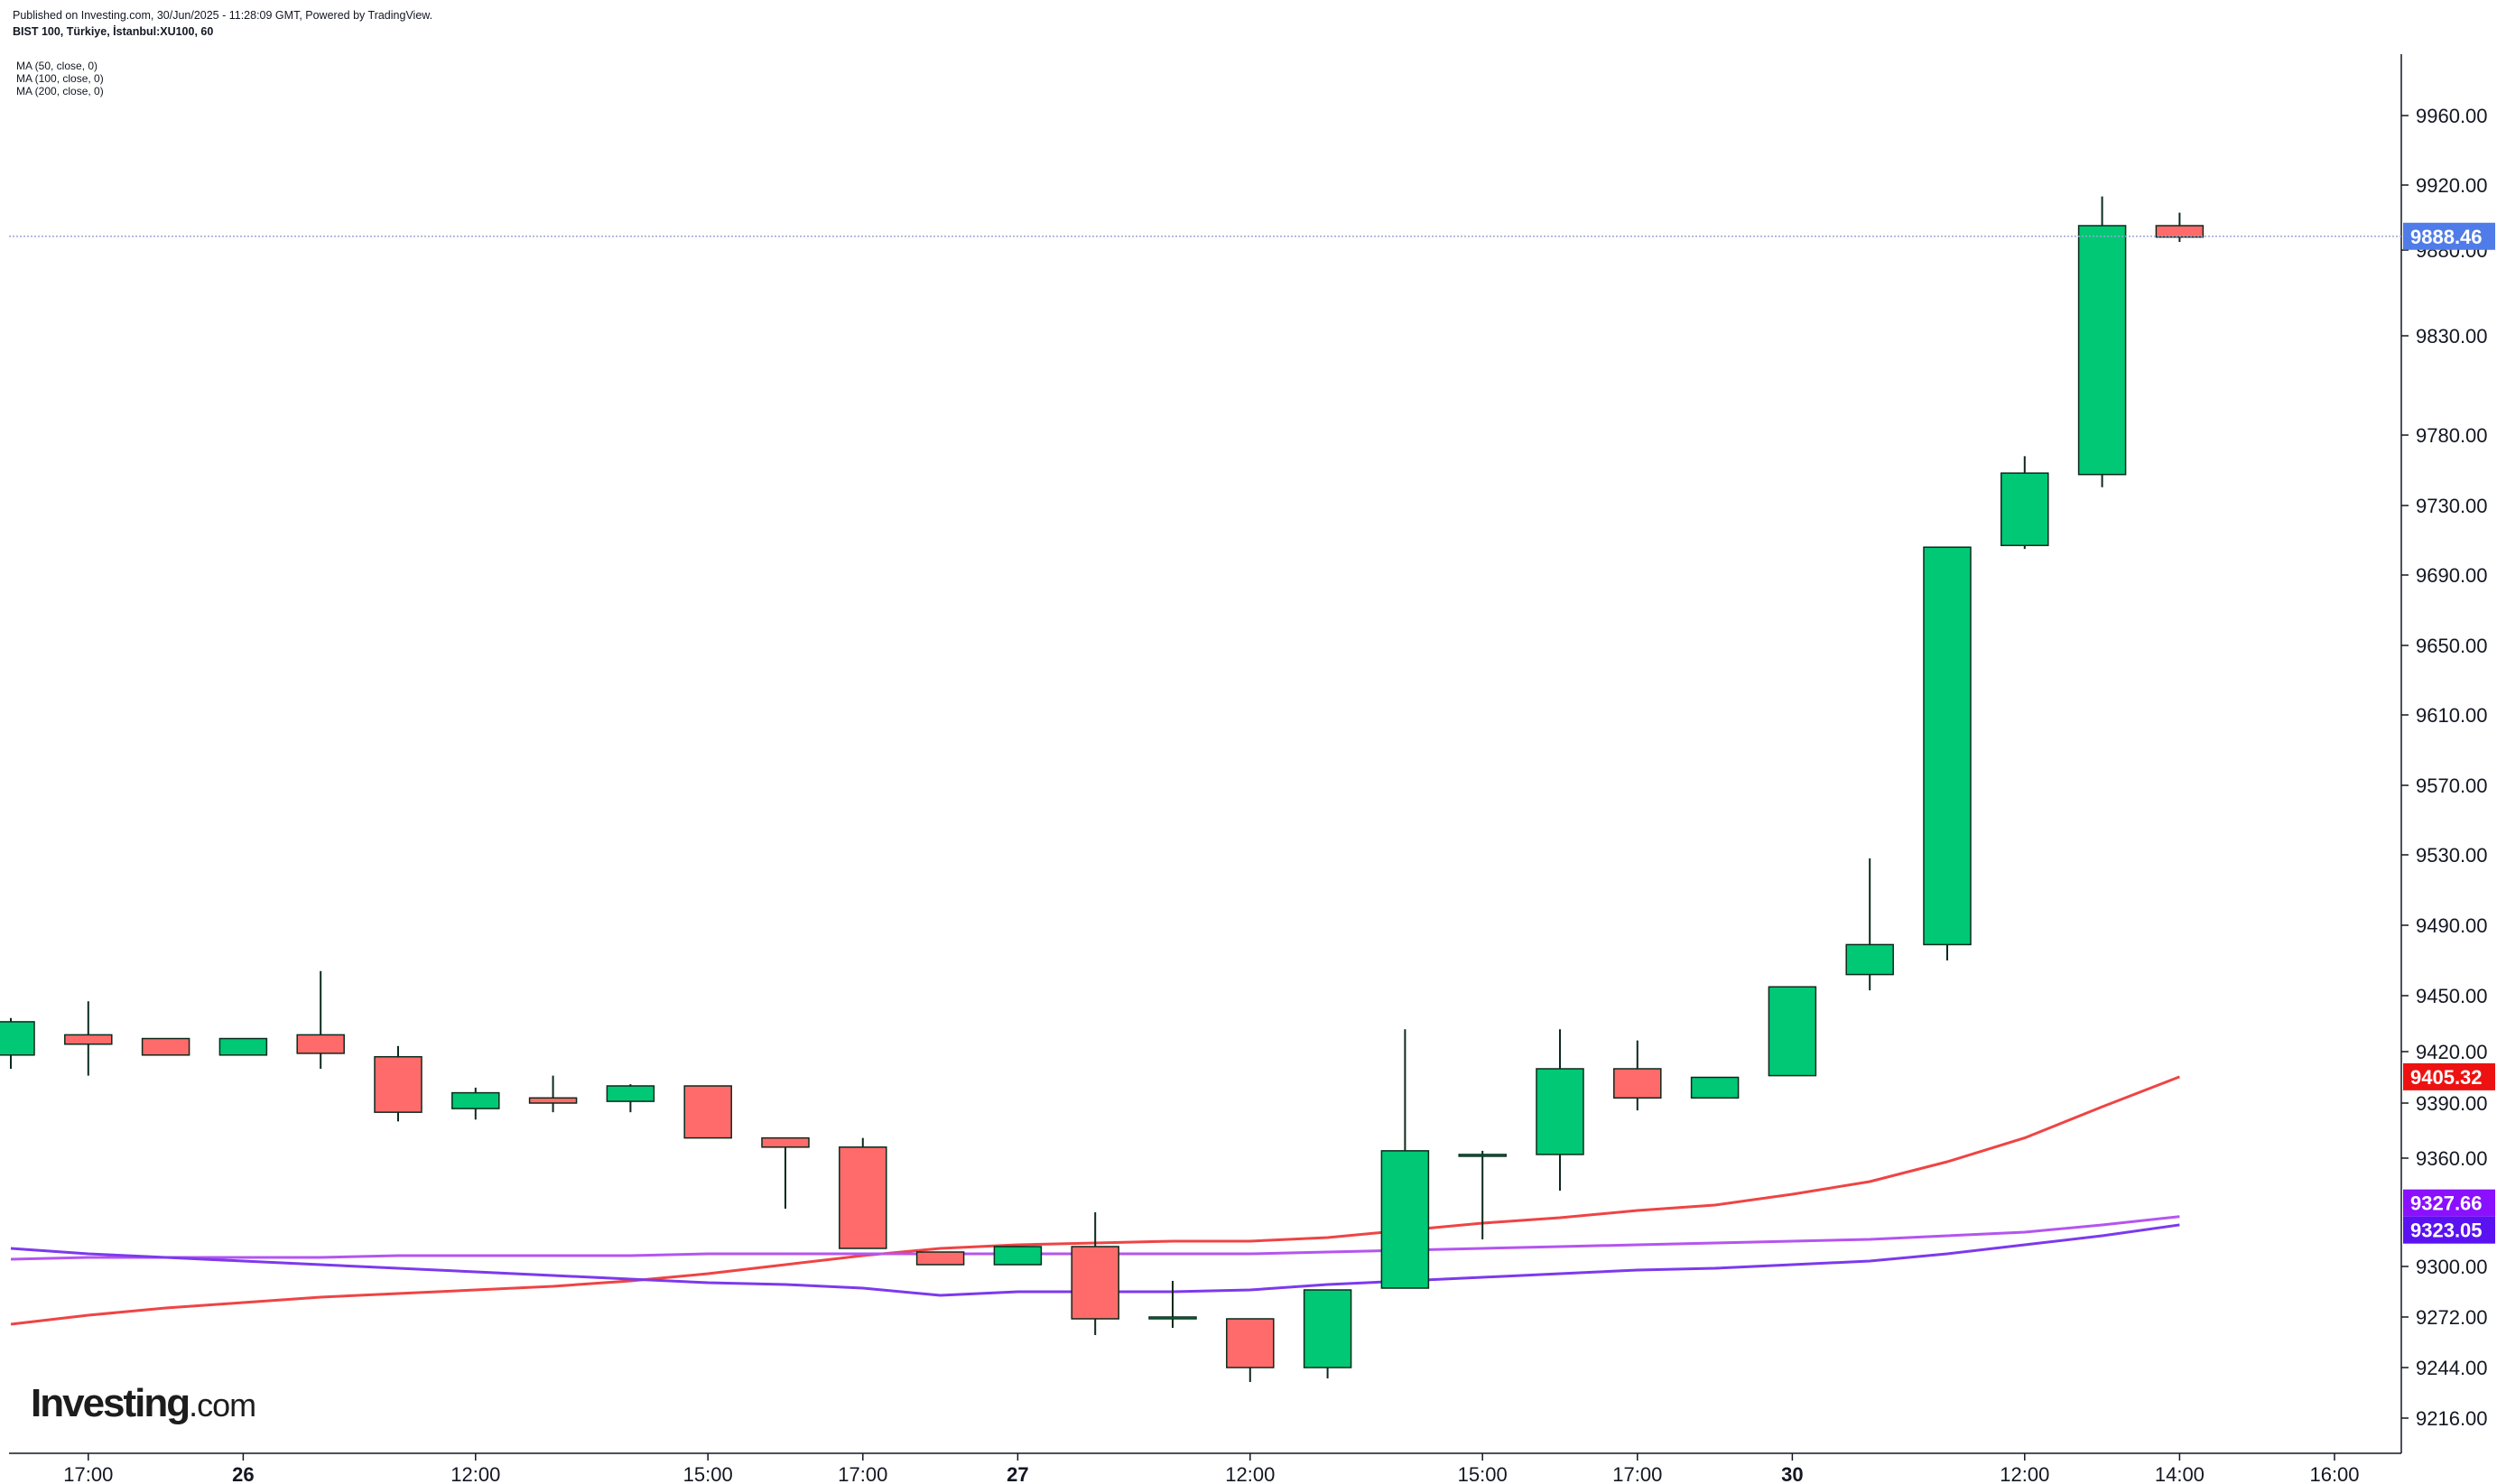  Describe the element at coordinates (2452, 435) in the screenshot. I see `y-tick-label: 9780.00` at that location.